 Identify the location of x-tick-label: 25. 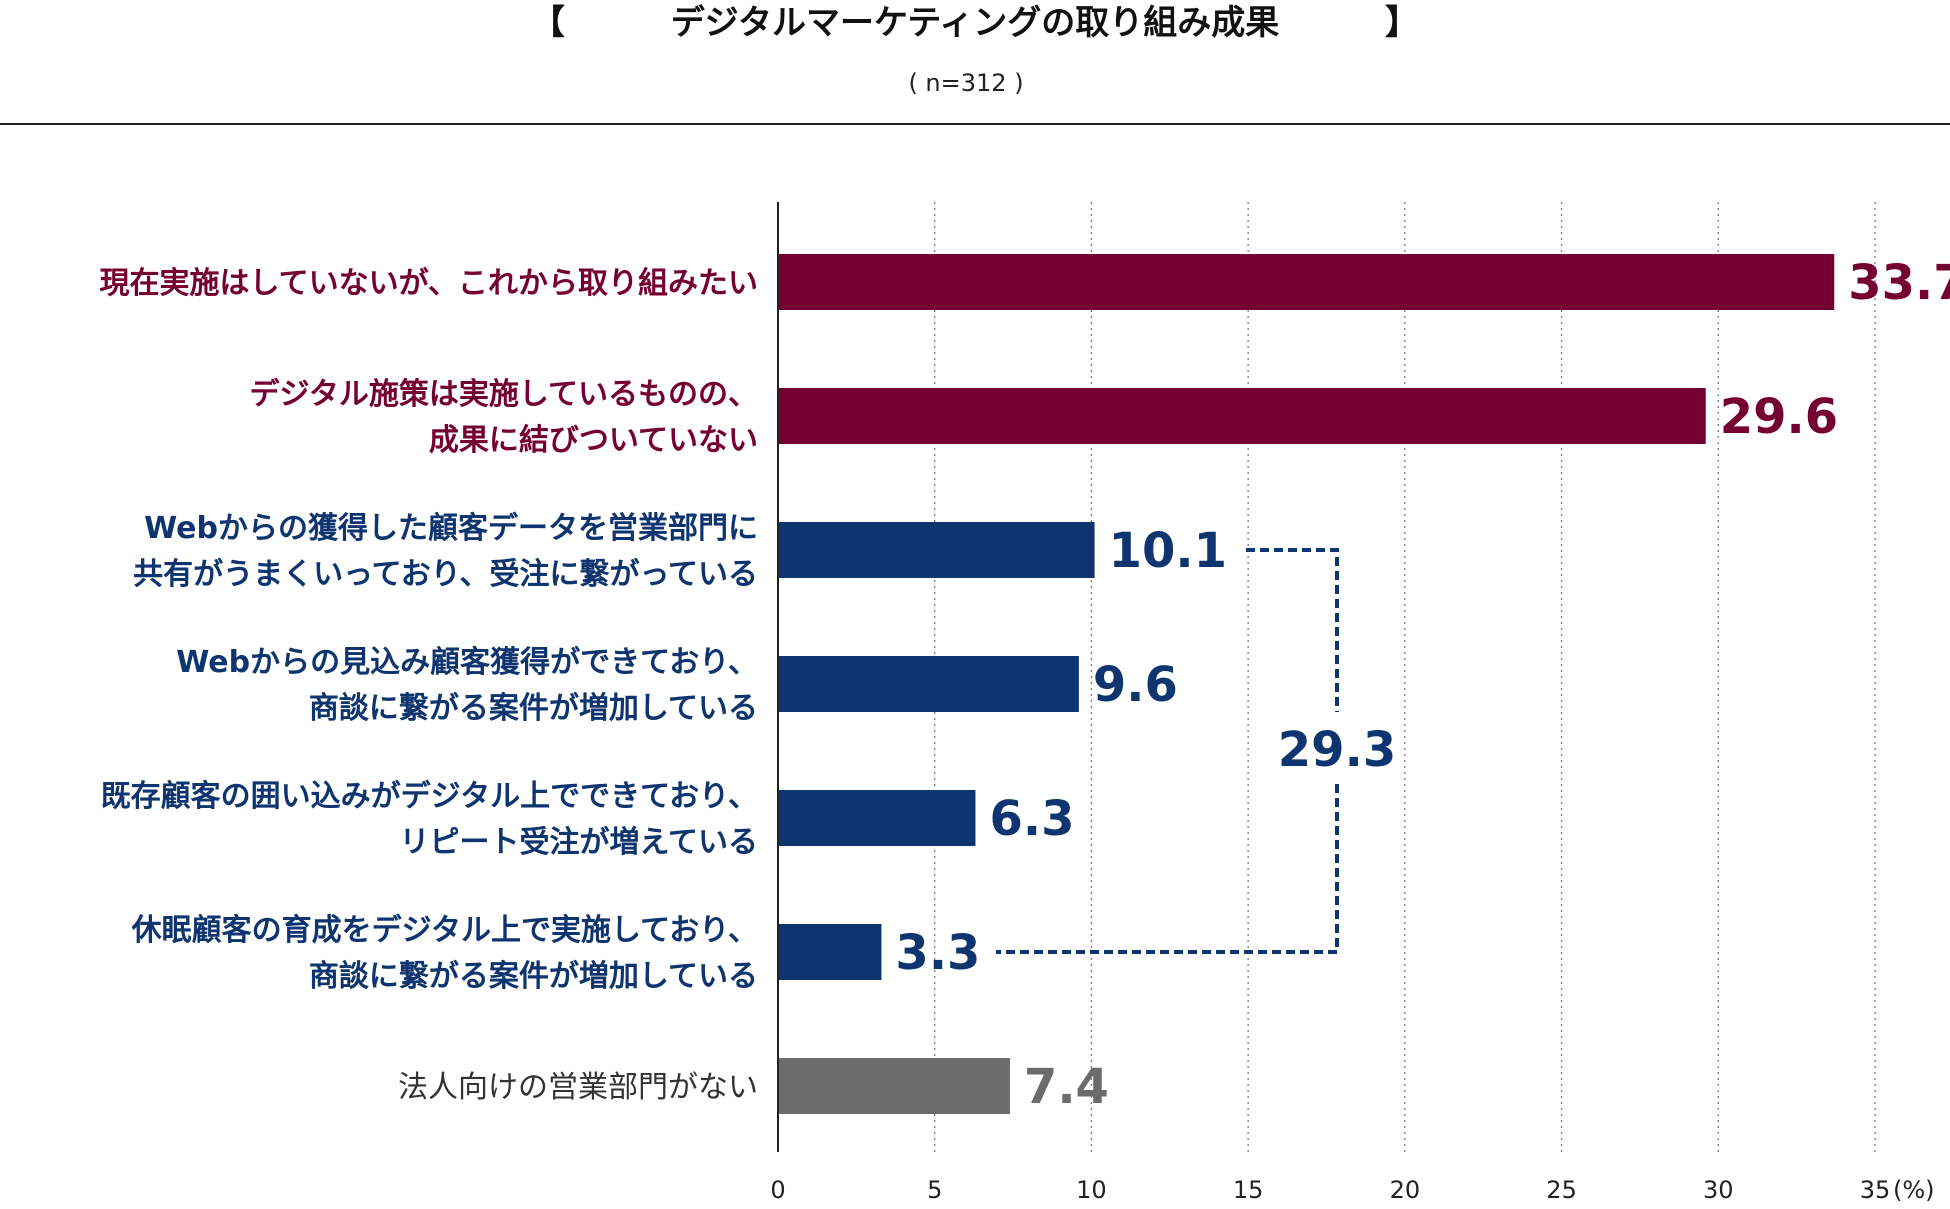
(1561, 1190).